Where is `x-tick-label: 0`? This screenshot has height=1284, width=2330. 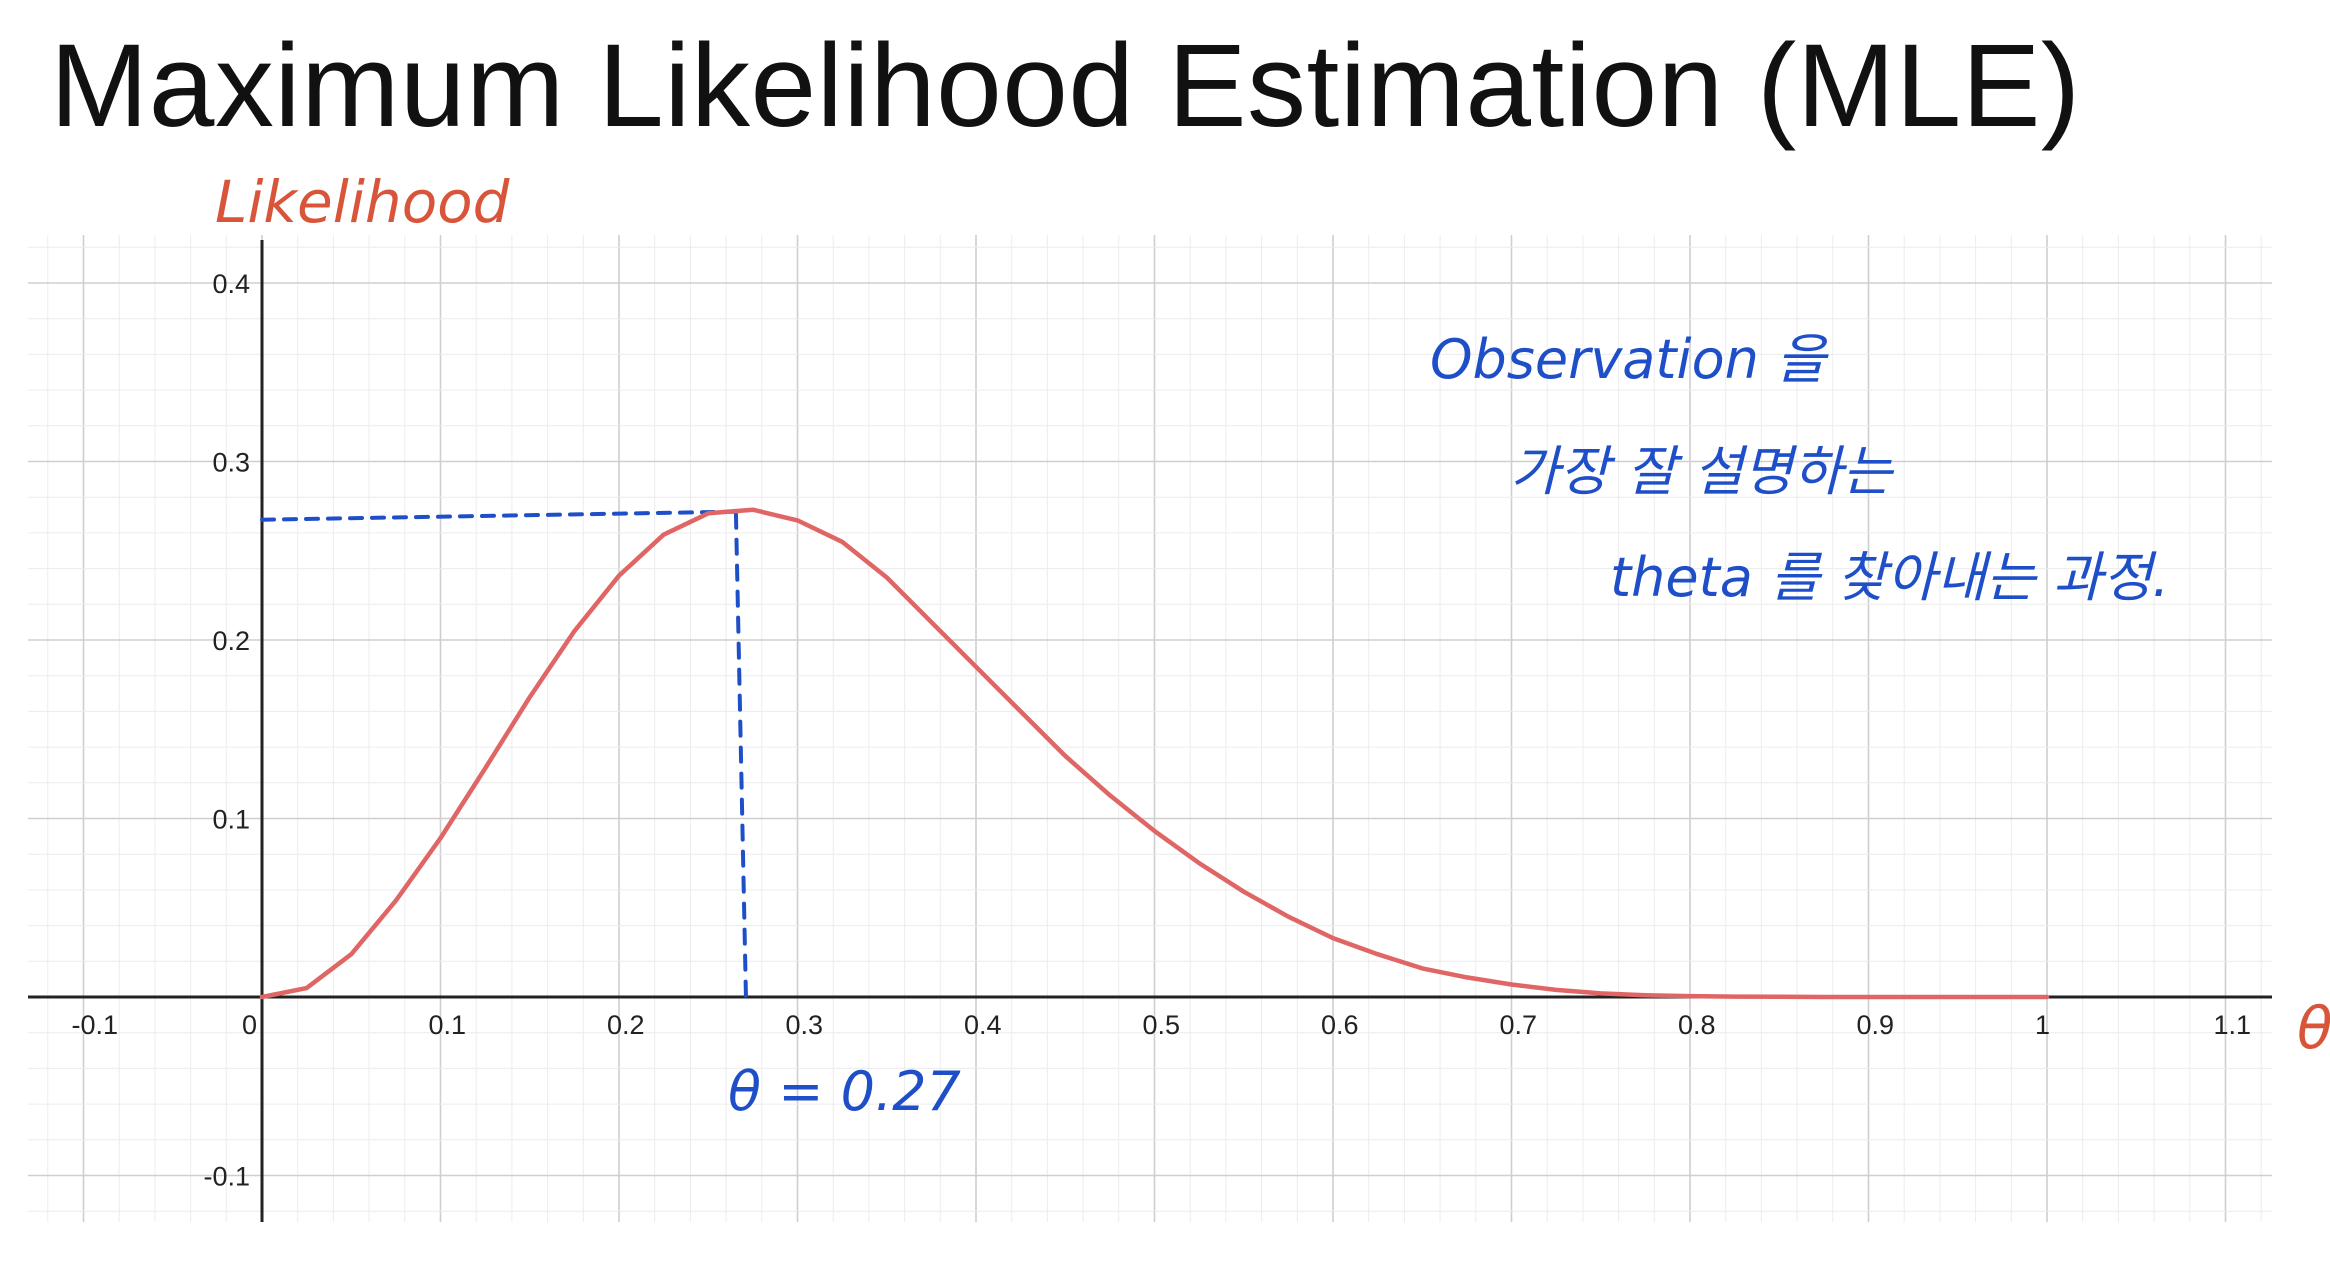
x-tick-label: 0 is located at coordinates (249, 1025).